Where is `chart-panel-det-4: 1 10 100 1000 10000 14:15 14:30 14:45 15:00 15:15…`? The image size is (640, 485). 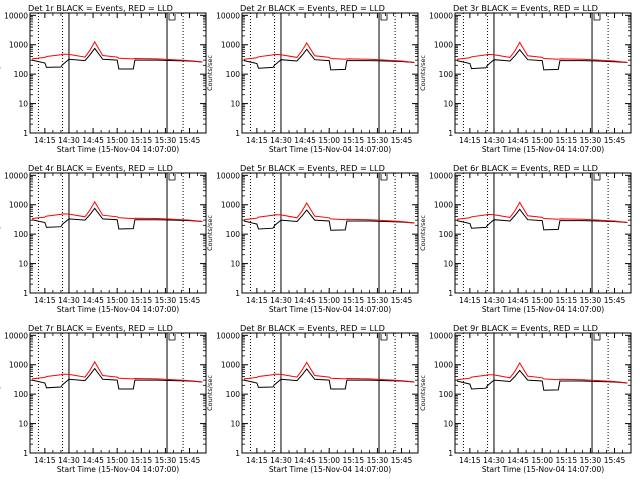 chart-panel-det-4: 1 10 100 1000 10000 14:15 14:30 14:45 15:00 15:15… is located at coordinates (103, 238).